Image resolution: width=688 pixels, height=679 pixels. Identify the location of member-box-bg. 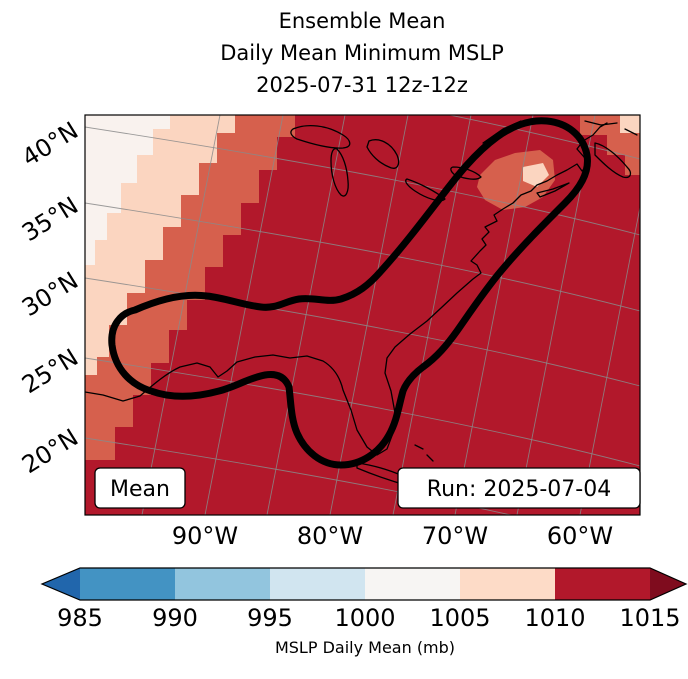
(140, 488).